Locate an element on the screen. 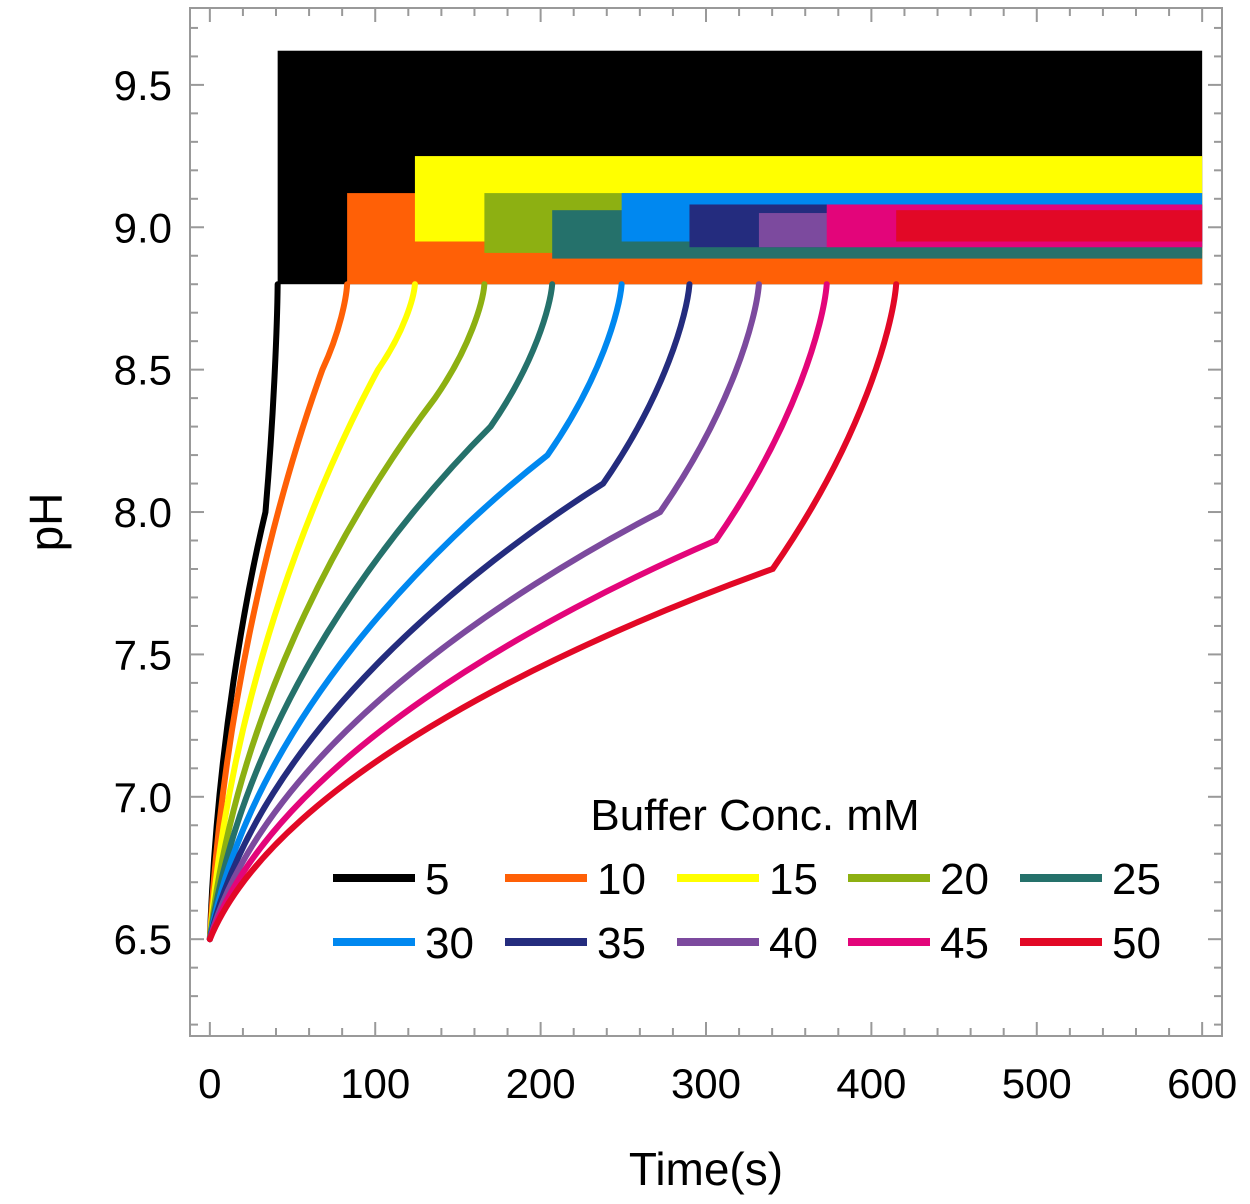 Image resolution: width=1250 pixels, height=1204 pixels. legend-label-35: 35 is located at coordinates (621, 943).